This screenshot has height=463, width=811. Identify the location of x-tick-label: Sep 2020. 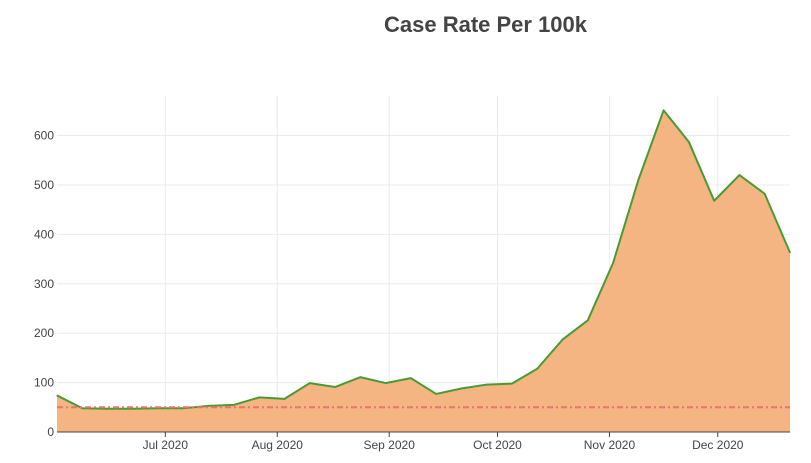
(390, 445).